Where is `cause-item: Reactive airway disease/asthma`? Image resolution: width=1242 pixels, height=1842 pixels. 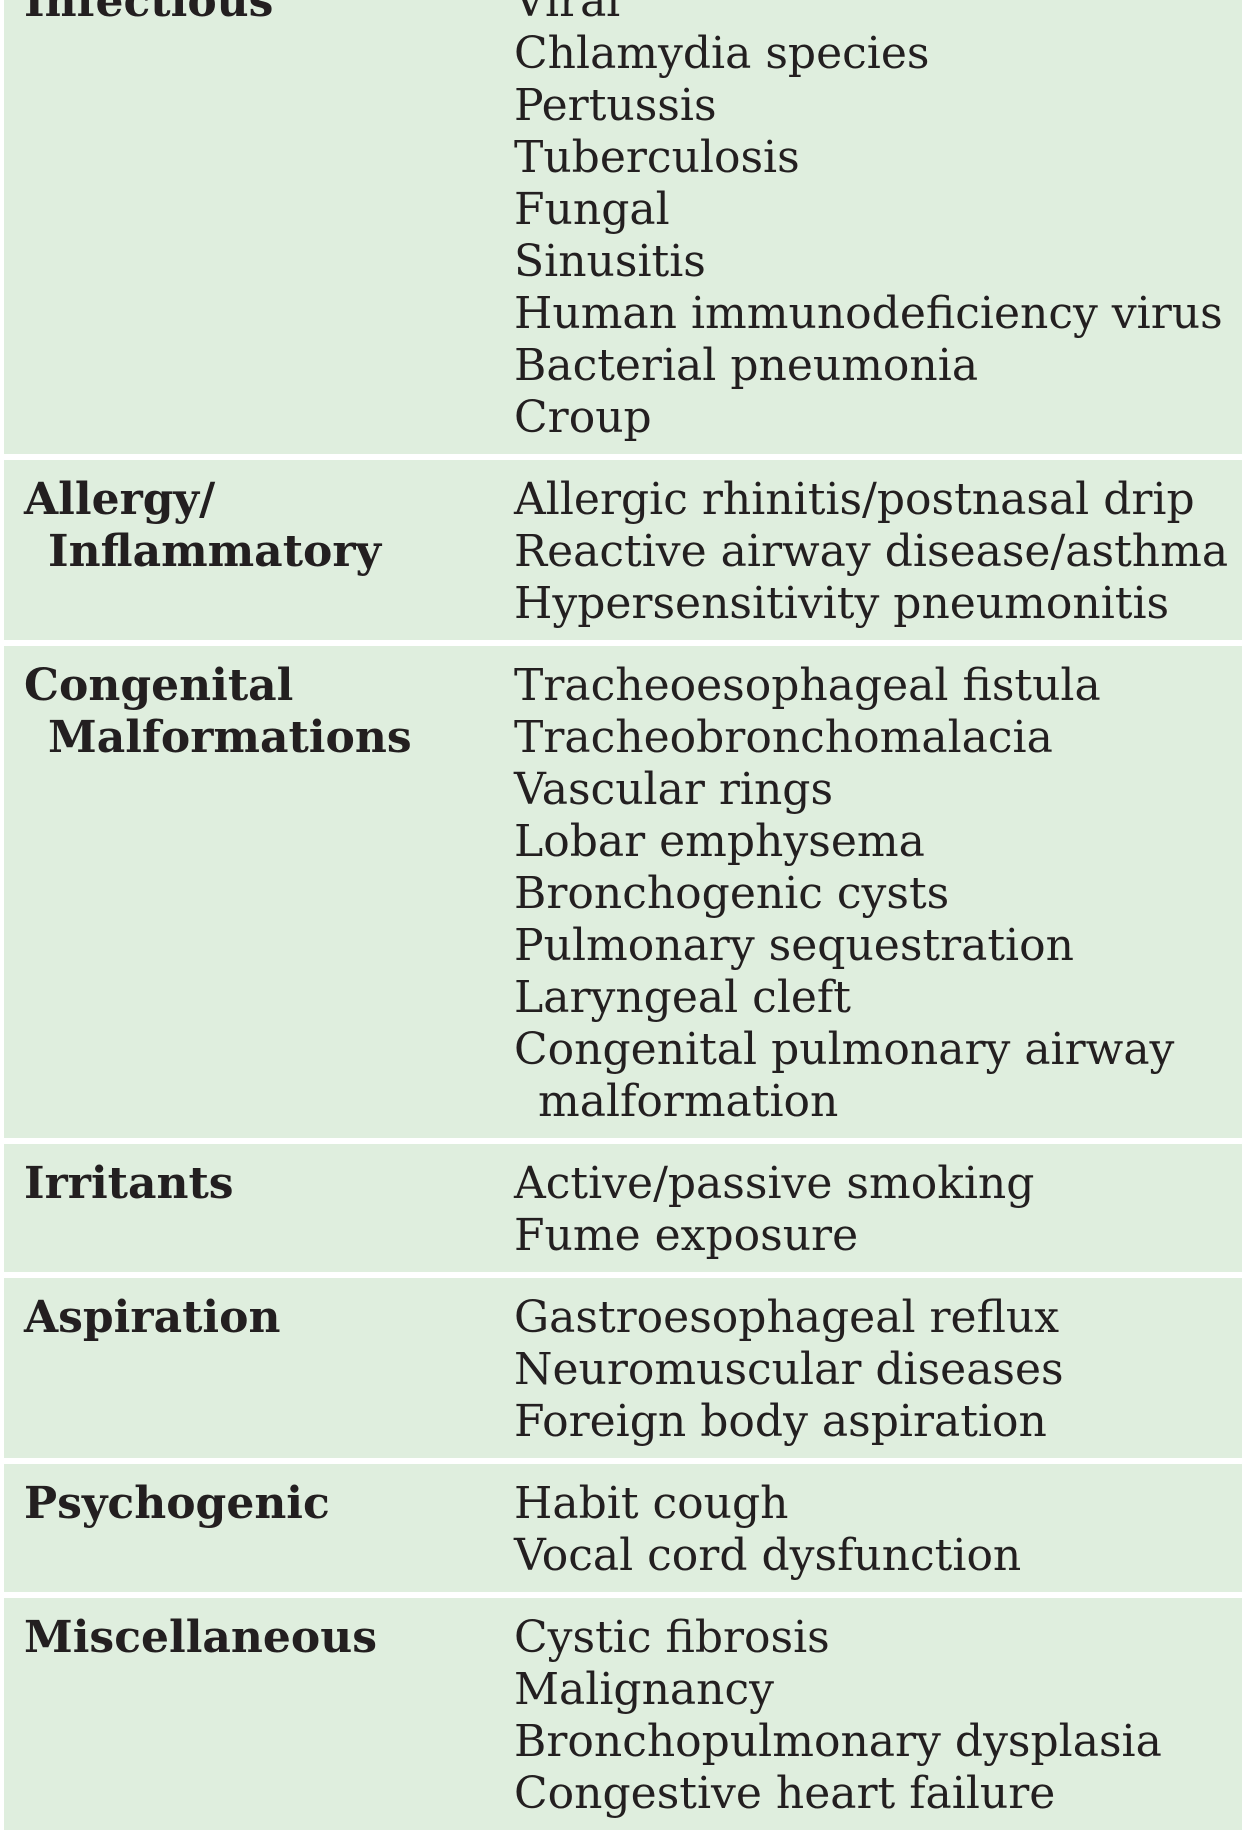
cause-item: Reactive airway disease/asthma is located at coordinates (871, 551).